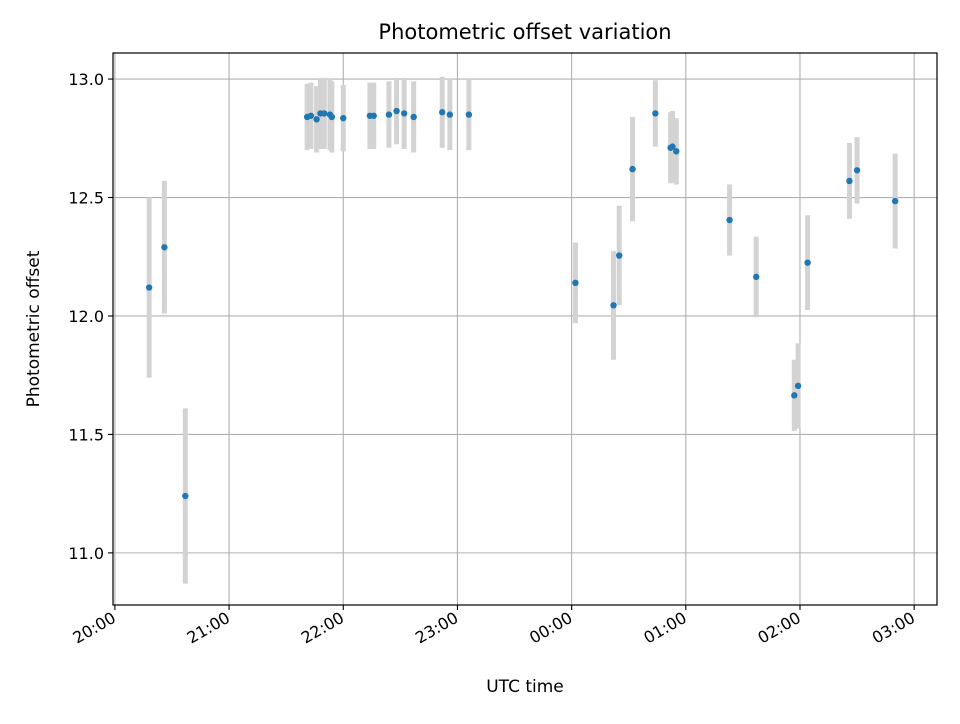  I want to click on x-axis-label: UTC time, so click(525, 687).